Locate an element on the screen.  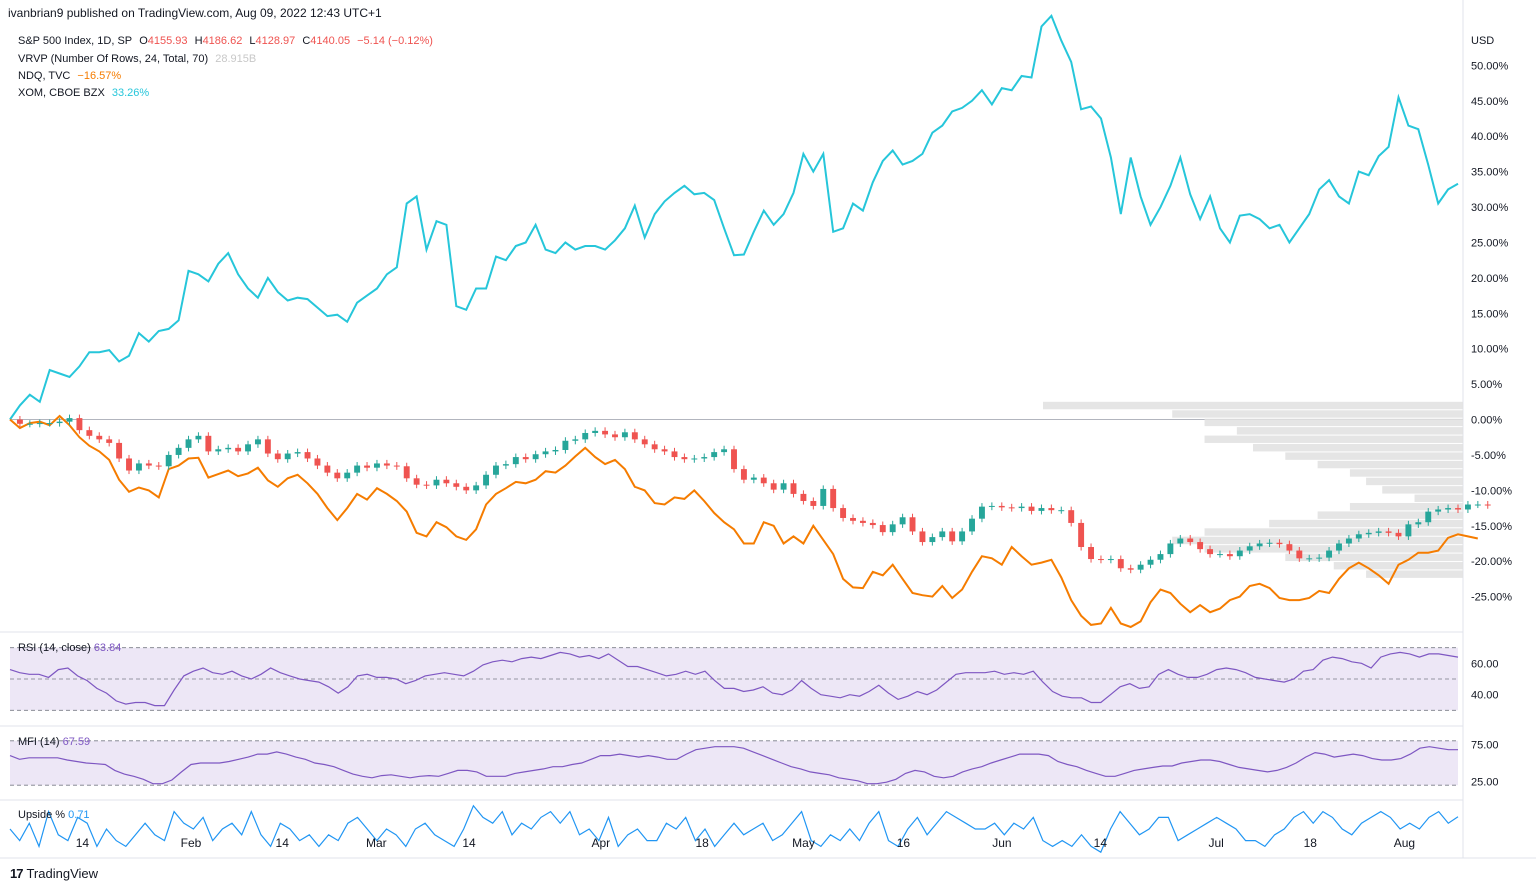
time-tick-label: 14 is located at coordinates (83, 843).